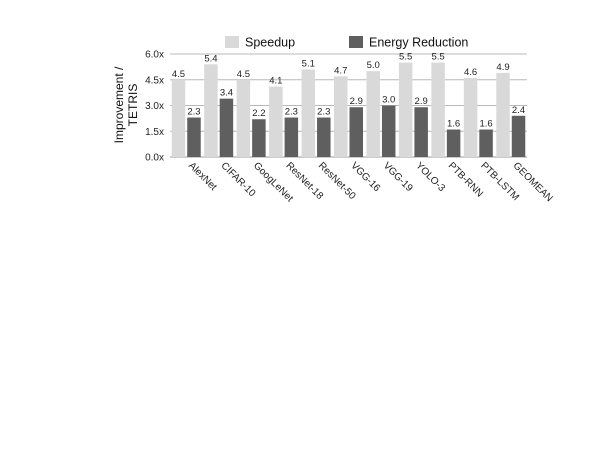 The width and height of the screenshot is (608, 470). What do you see at coordinates (133, 105) in the screenshot?
I see `y-axis-title-line-2: TETRIS` at bounding box center [133, 105].